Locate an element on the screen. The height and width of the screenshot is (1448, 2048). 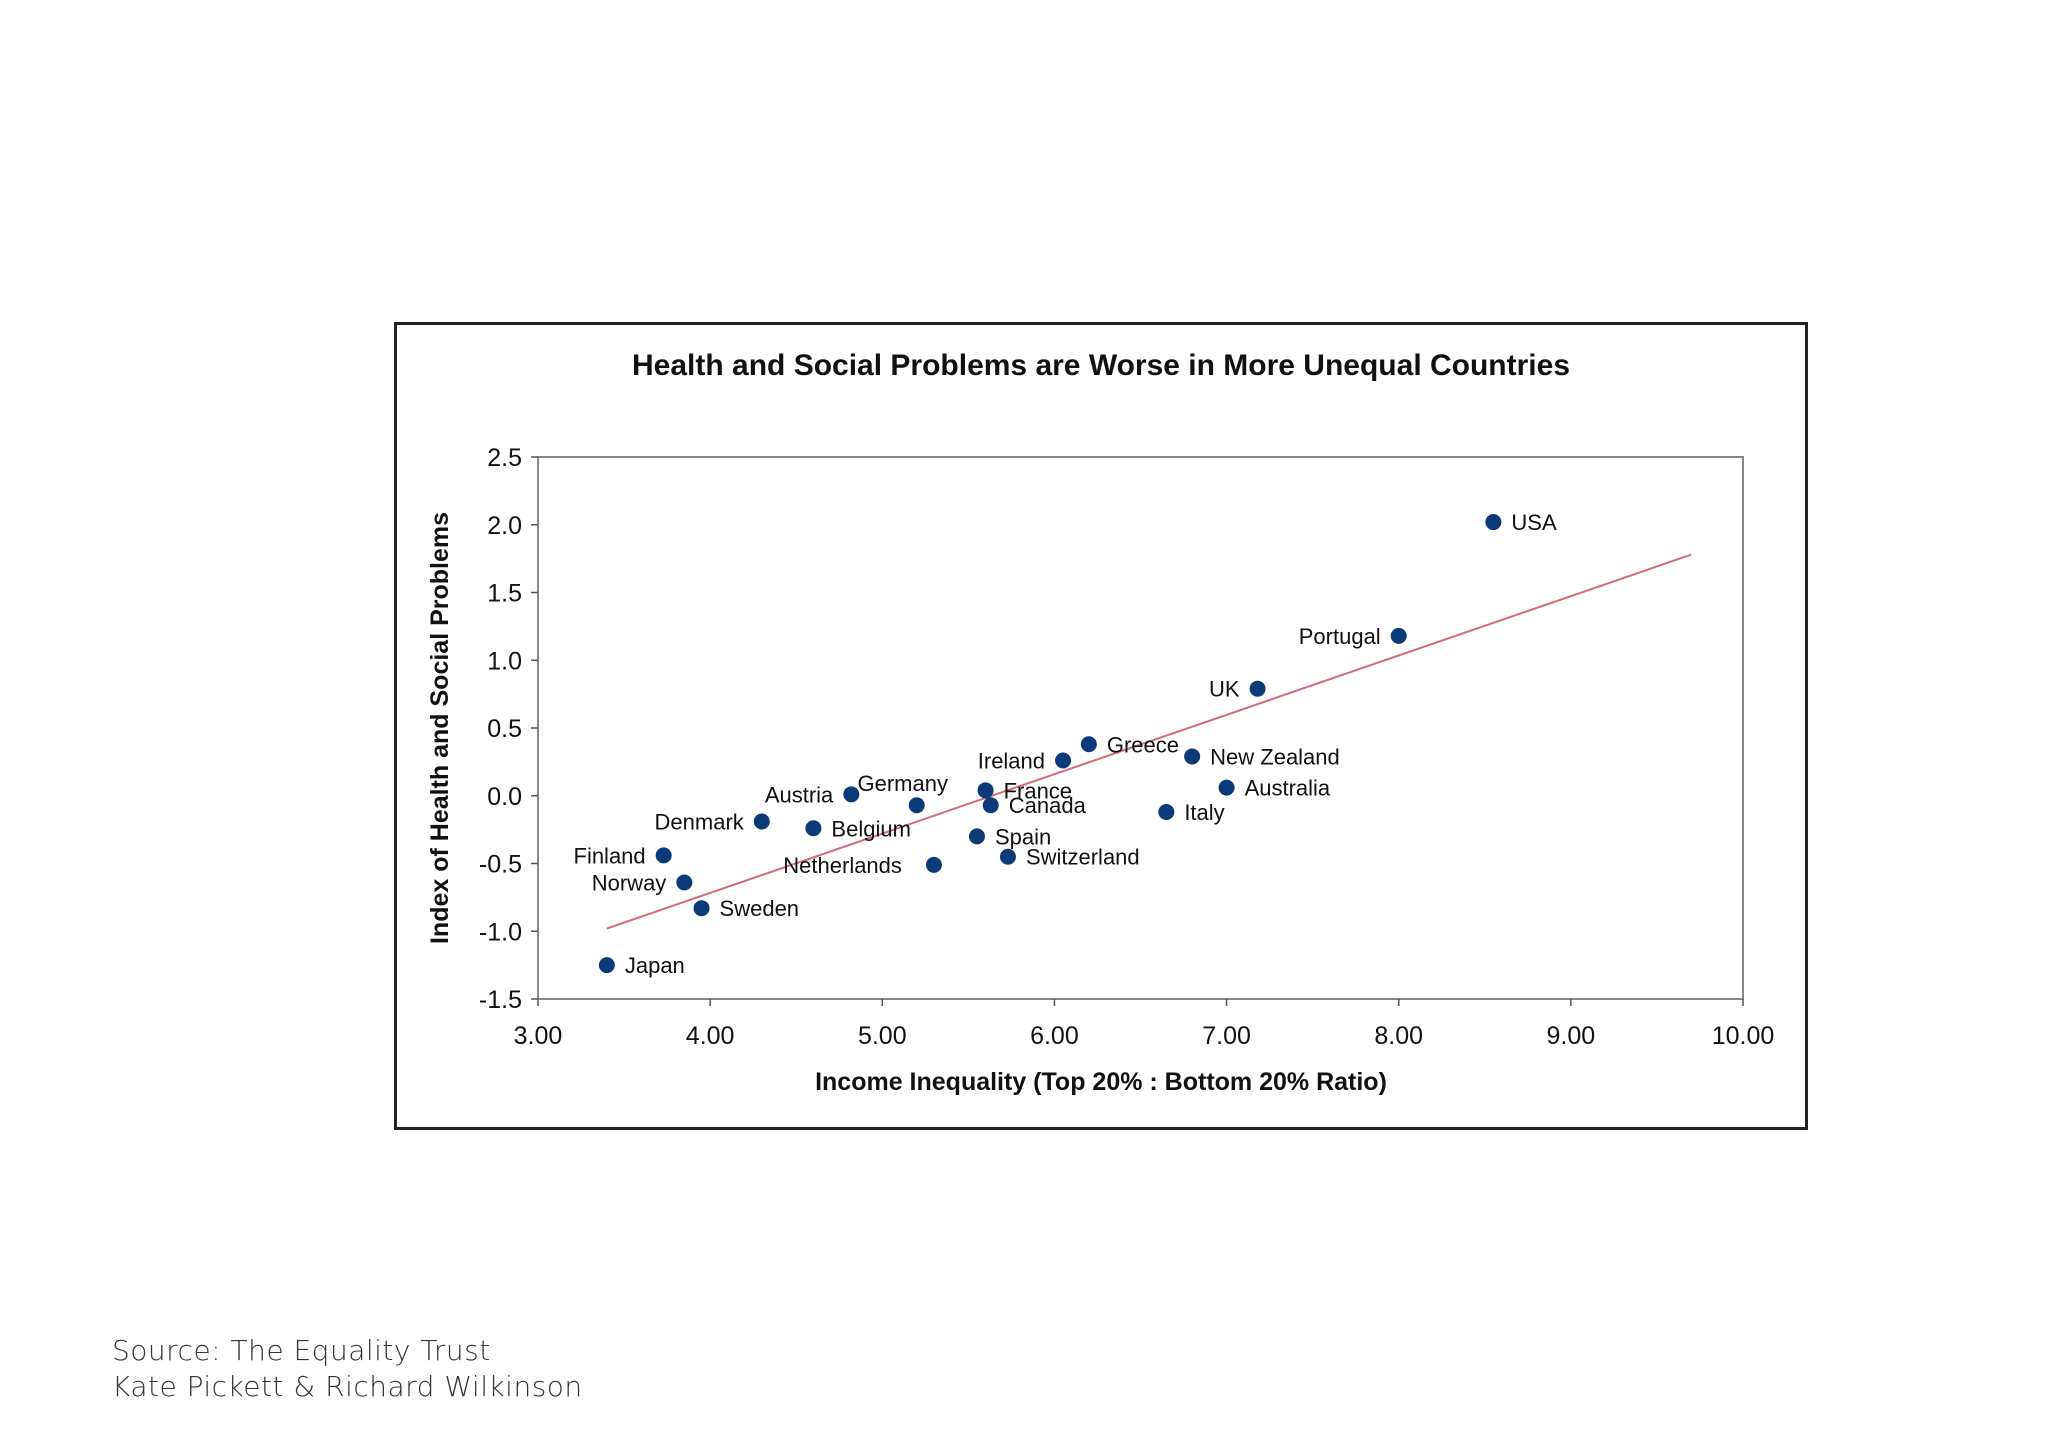
x-axis-ticks: 3.00 4.00 5.00 6.00 7.00 8.00 9.00 10.00 is located at coordinates (1144, 1024).